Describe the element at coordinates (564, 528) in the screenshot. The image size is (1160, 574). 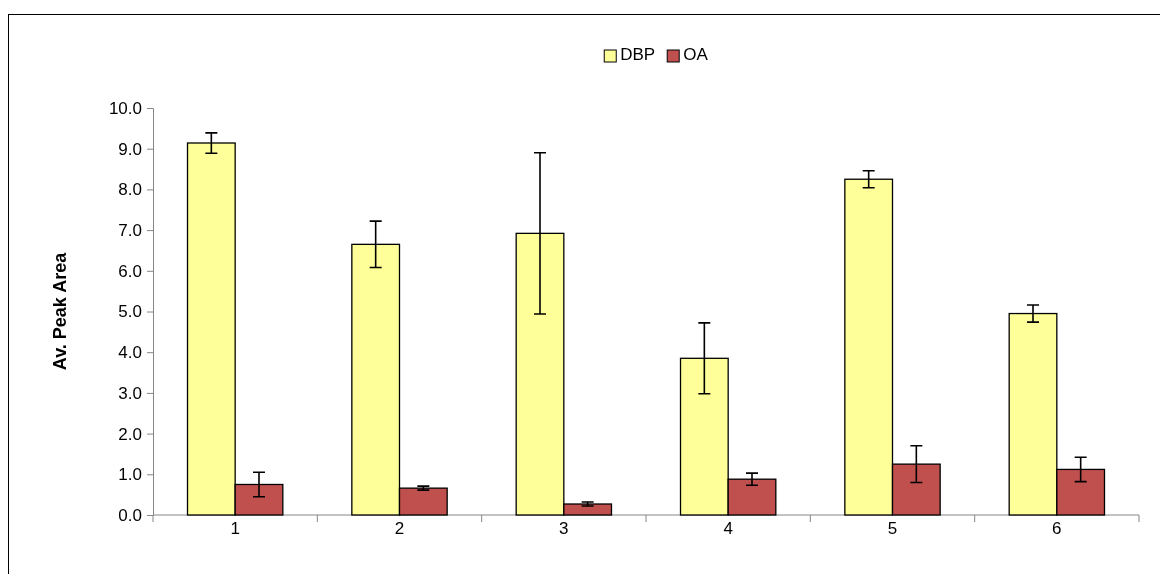
I see `x-tick-label: 3` at that location.